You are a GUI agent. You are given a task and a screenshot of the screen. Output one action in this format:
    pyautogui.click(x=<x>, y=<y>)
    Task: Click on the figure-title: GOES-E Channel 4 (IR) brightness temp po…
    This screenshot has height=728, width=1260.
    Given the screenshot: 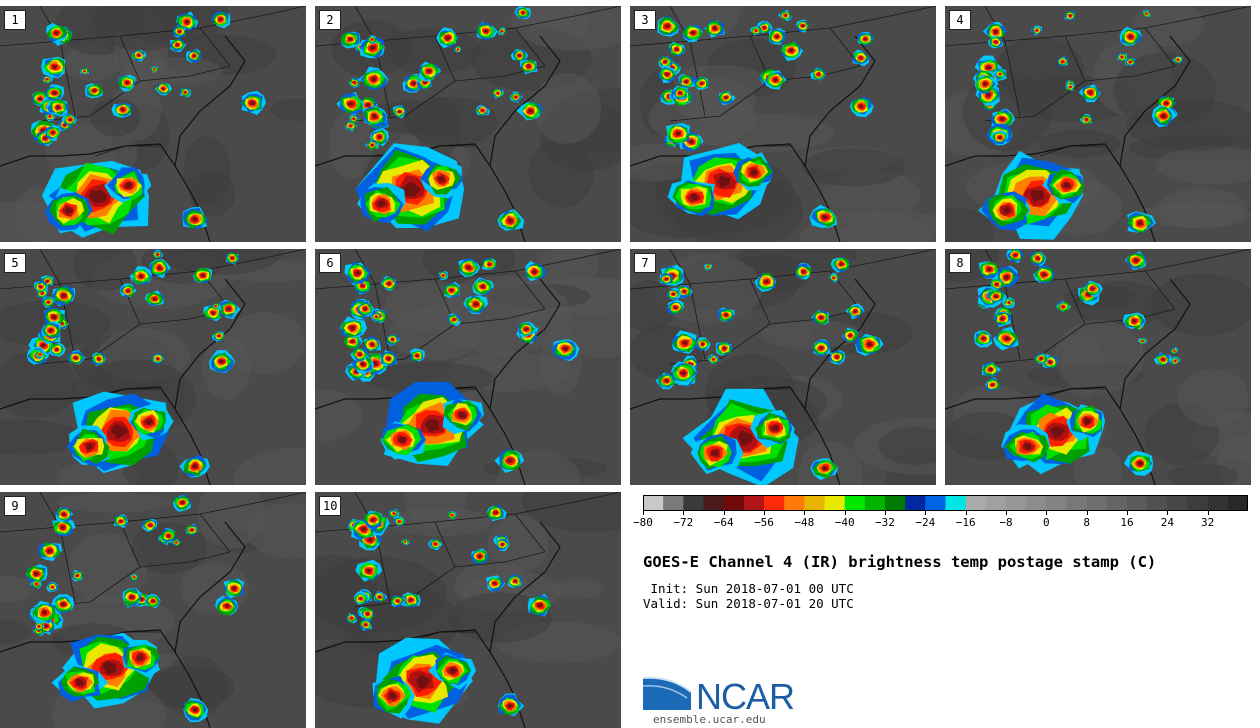 What is the action you would take?
    pyautogui.click(x=900, y=562)
    